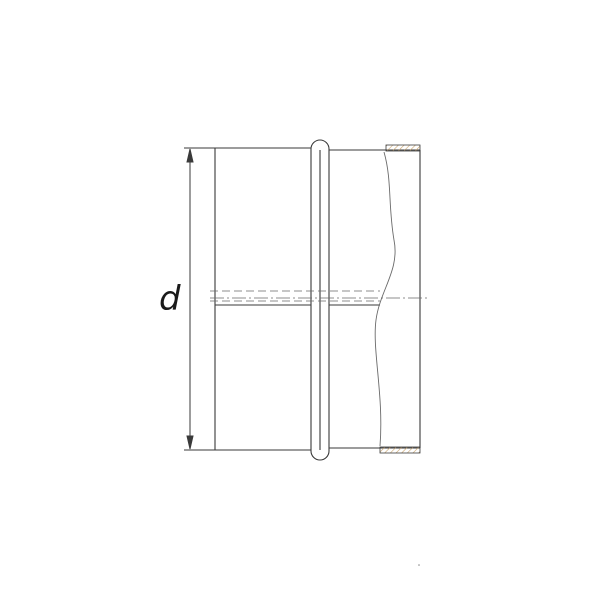  I want to click on break-line, so click(385, 299).